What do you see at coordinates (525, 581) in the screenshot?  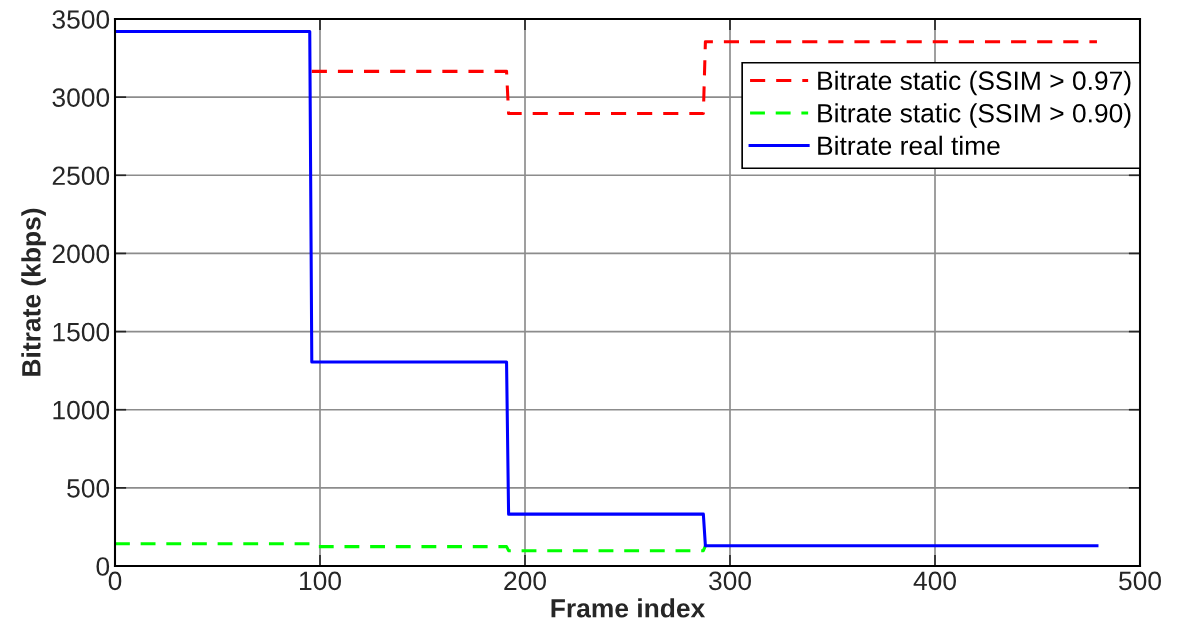 I see `x-tick-label: 200` at bounding box center [525, 581].